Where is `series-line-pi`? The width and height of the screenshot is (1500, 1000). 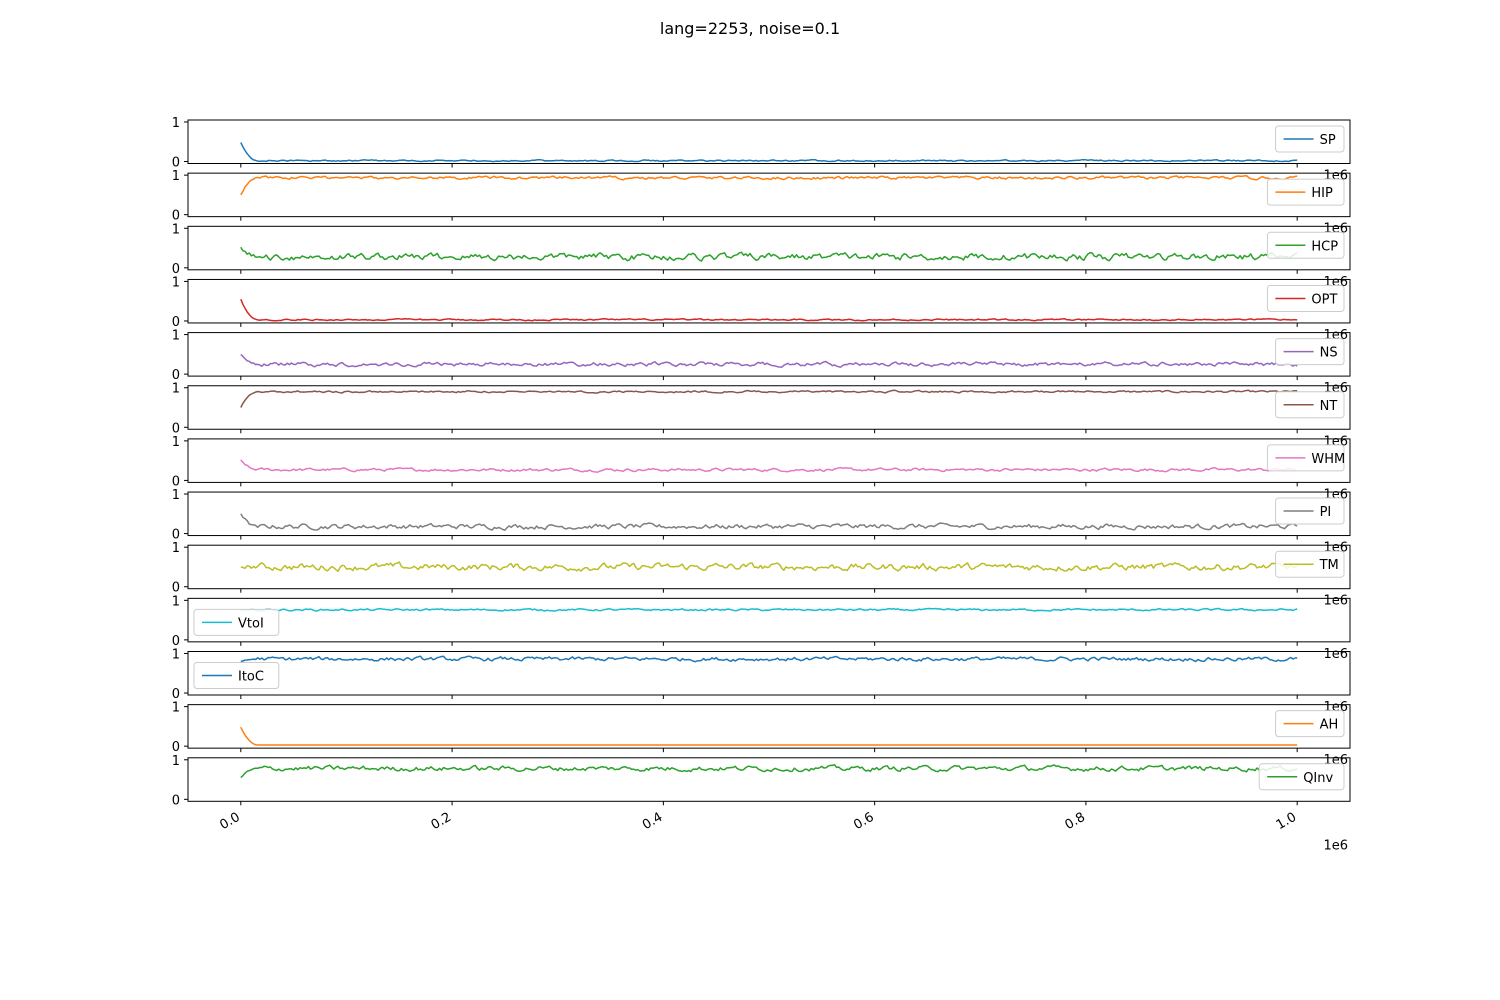 series-line-pi is located at coordinates (769, 522).